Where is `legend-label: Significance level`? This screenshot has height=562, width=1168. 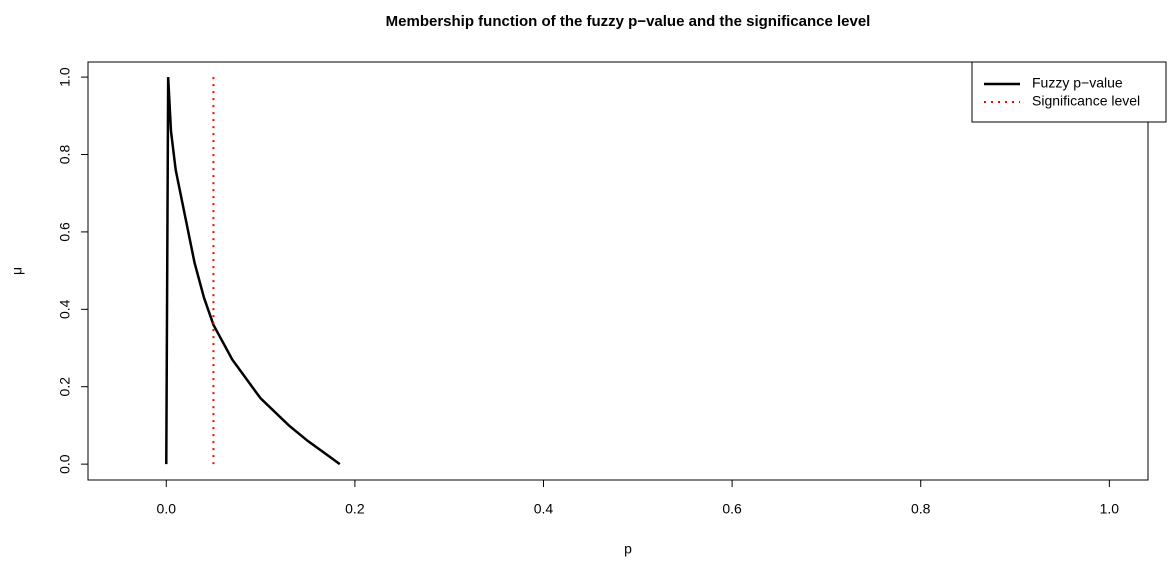
legend-label: Significance level is located at coordinates (1086, 101).